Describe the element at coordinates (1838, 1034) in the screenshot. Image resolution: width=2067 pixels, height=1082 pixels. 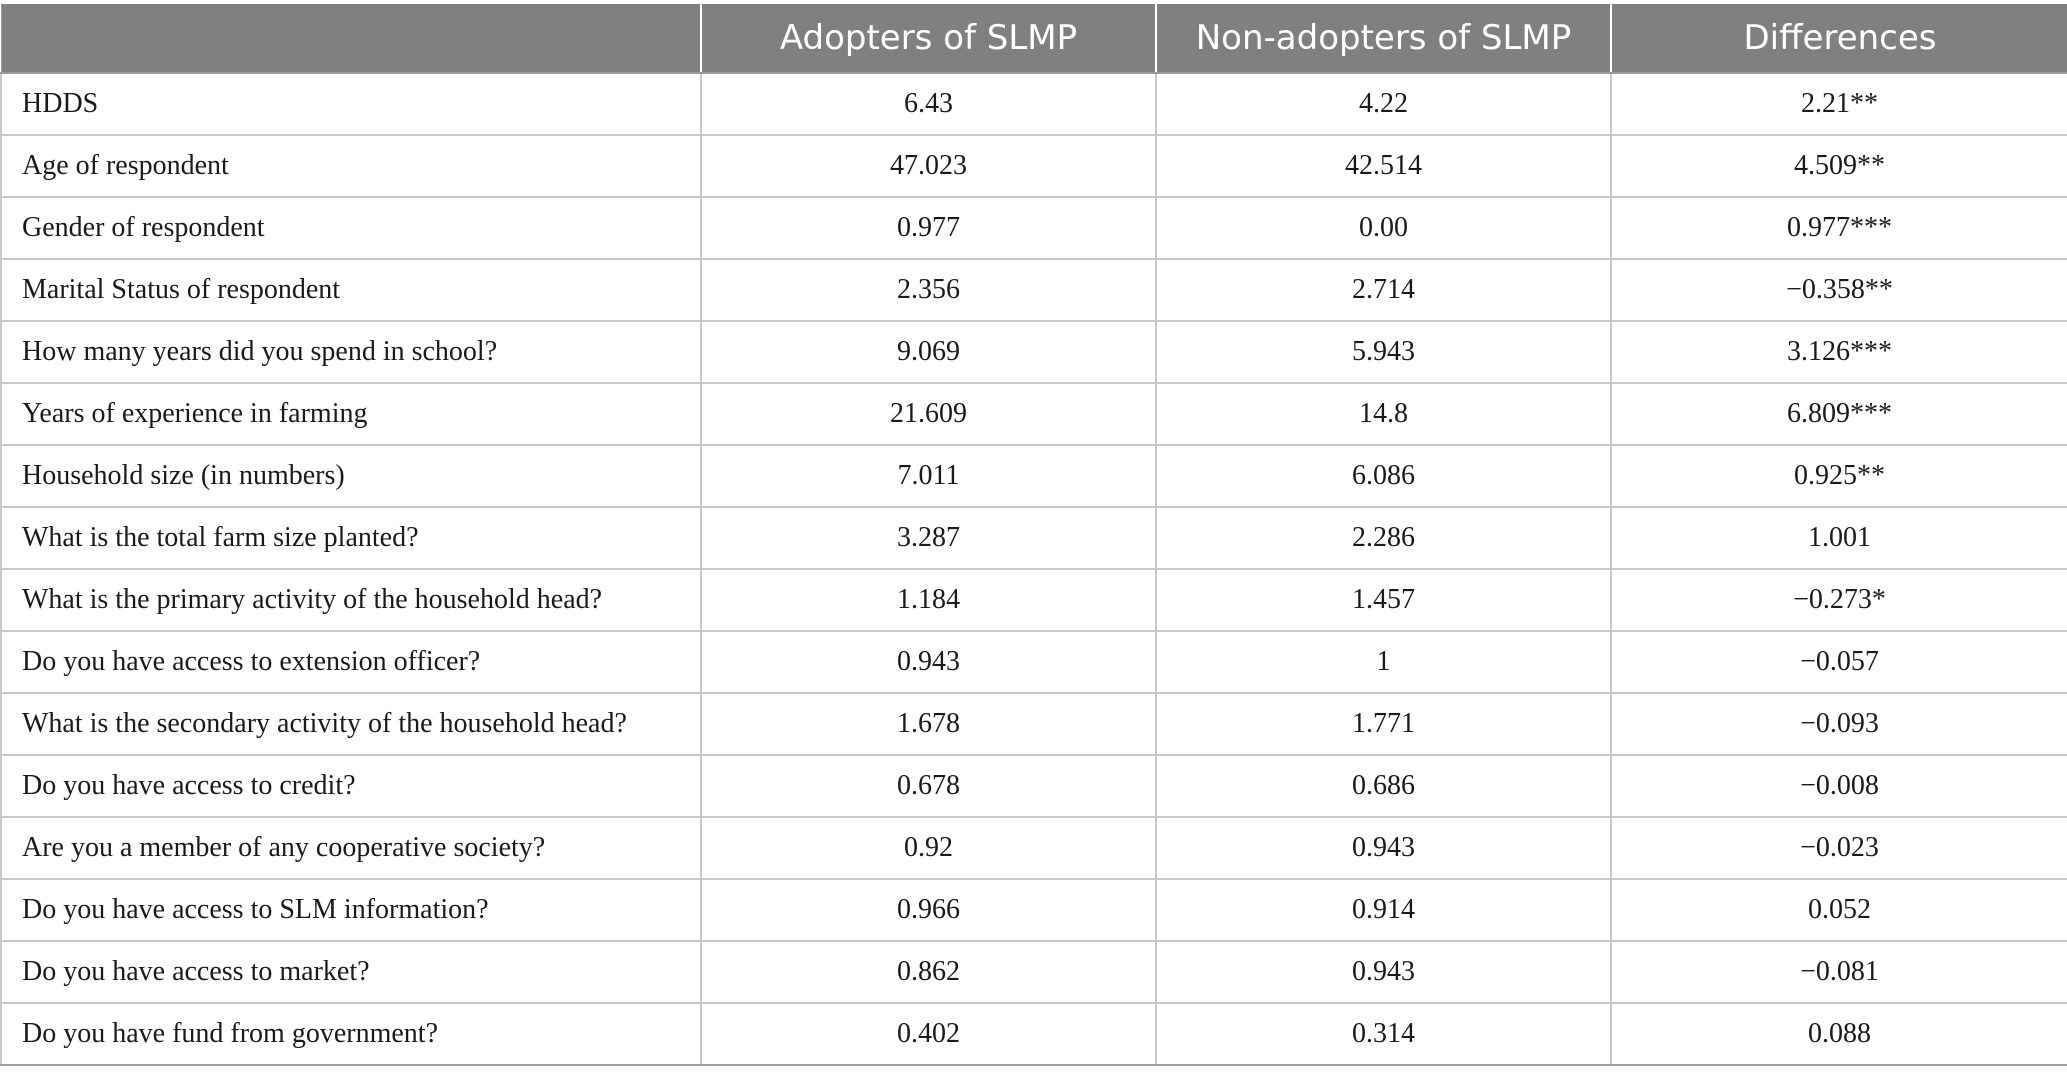
I see `cell-differences: 0.088` at that location.